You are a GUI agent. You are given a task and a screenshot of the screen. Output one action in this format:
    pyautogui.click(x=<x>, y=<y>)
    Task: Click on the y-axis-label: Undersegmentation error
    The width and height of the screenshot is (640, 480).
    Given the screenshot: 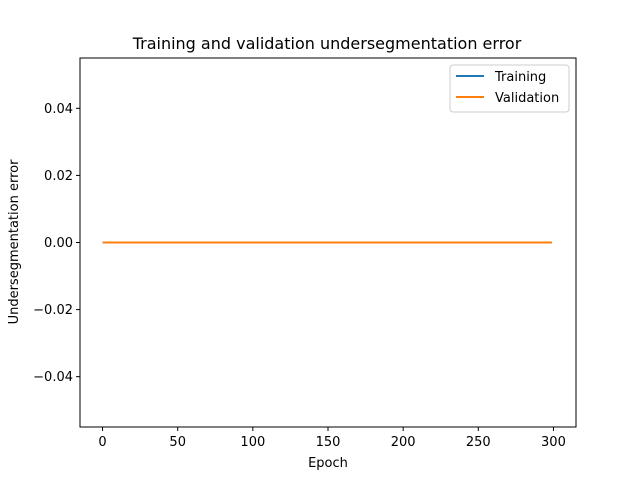 What is the action you would take?
    pyautogui.click(x=14, y=241)
    